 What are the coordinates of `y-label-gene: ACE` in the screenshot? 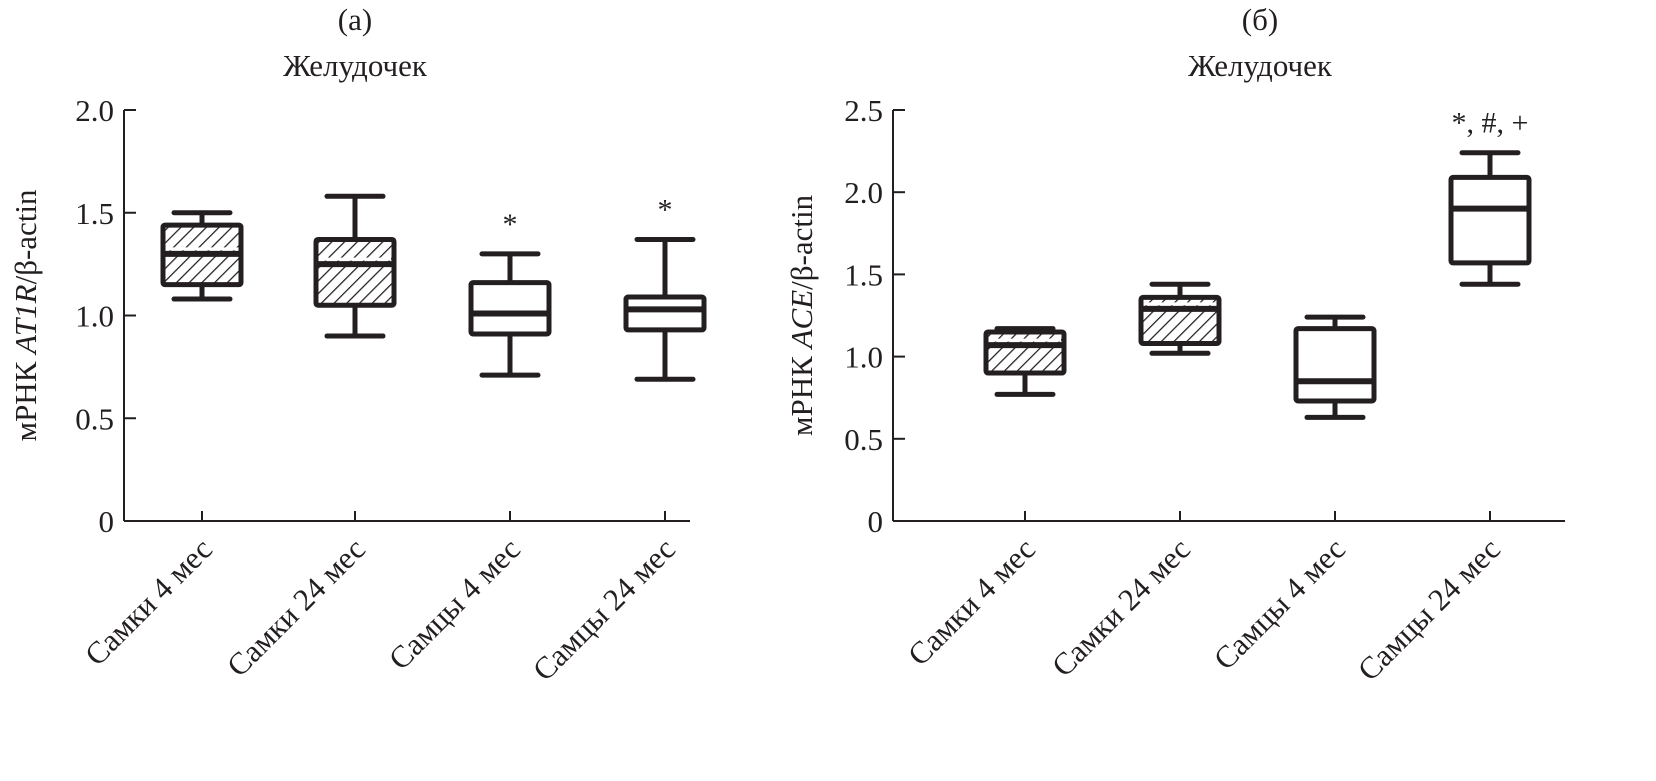 It's located at (801, 320).